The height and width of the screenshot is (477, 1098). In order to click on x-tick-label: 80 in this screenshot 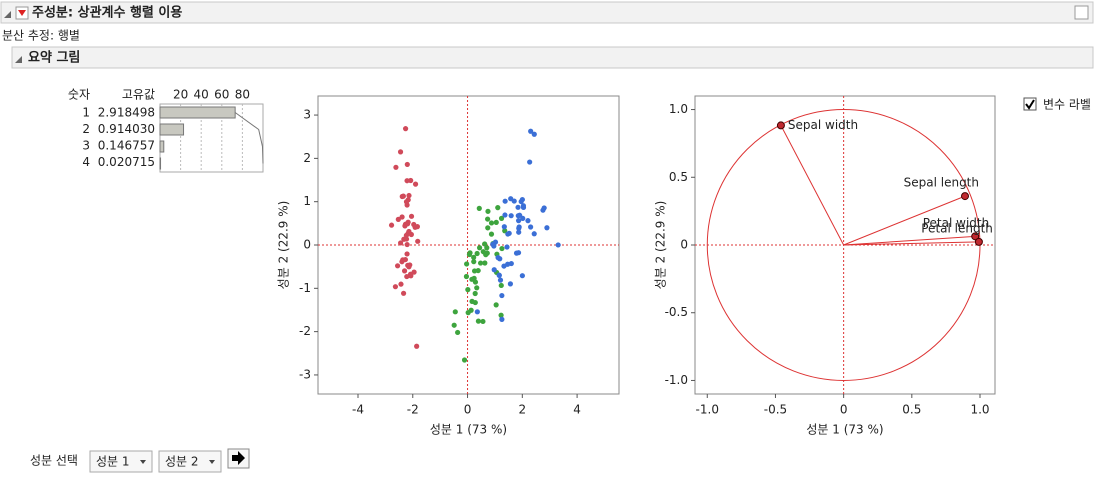, I will do `click(242, 95)`.